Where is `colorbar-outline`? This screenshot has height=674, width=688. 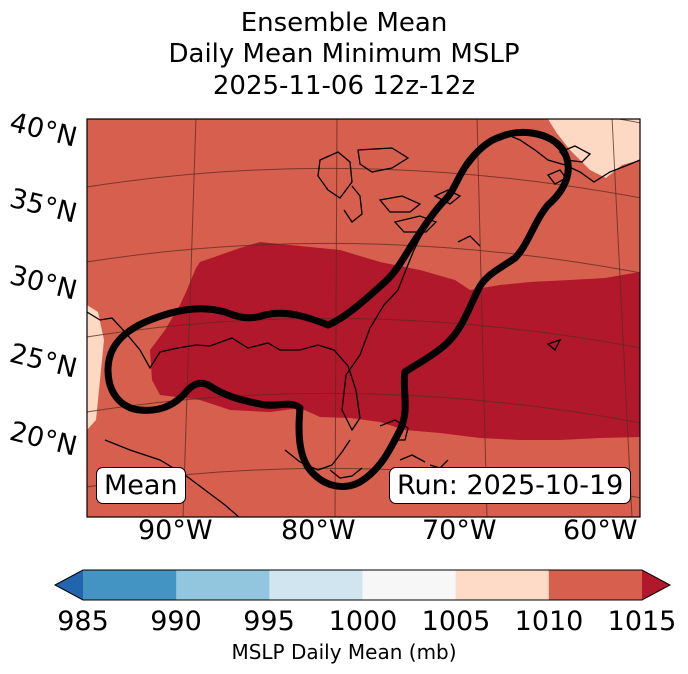
colorbar-outline is located at coordinates (362, 585).